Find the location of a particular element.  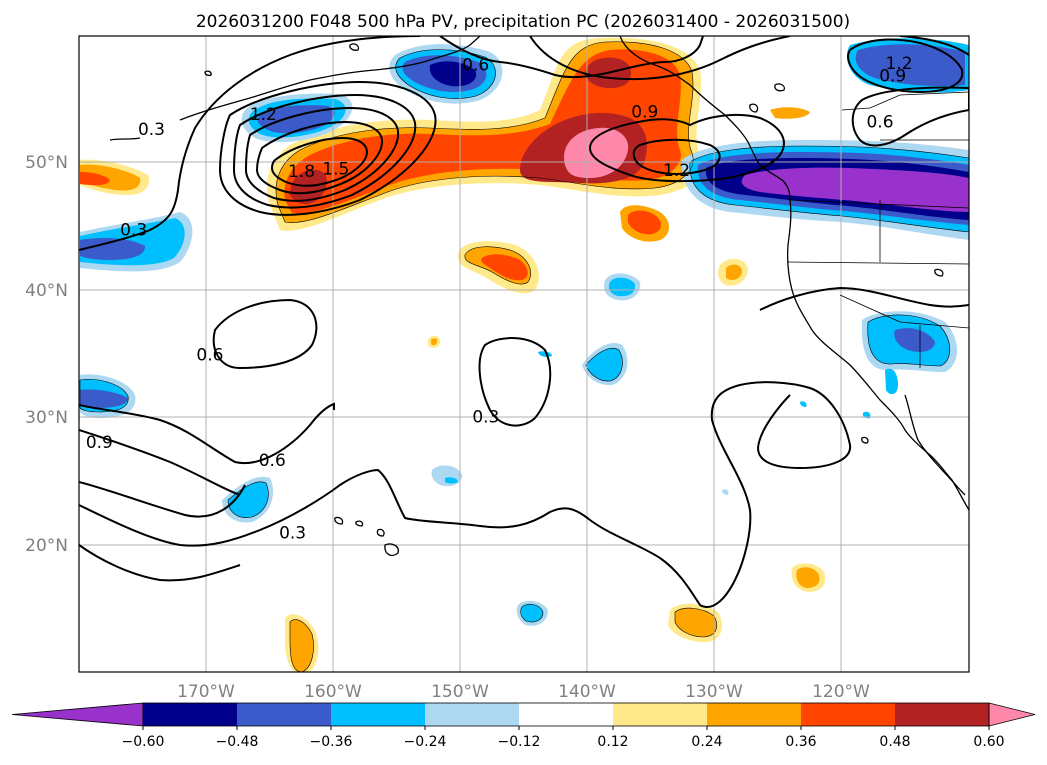

lat-label: 50°N is located at coordinates (46, 163).